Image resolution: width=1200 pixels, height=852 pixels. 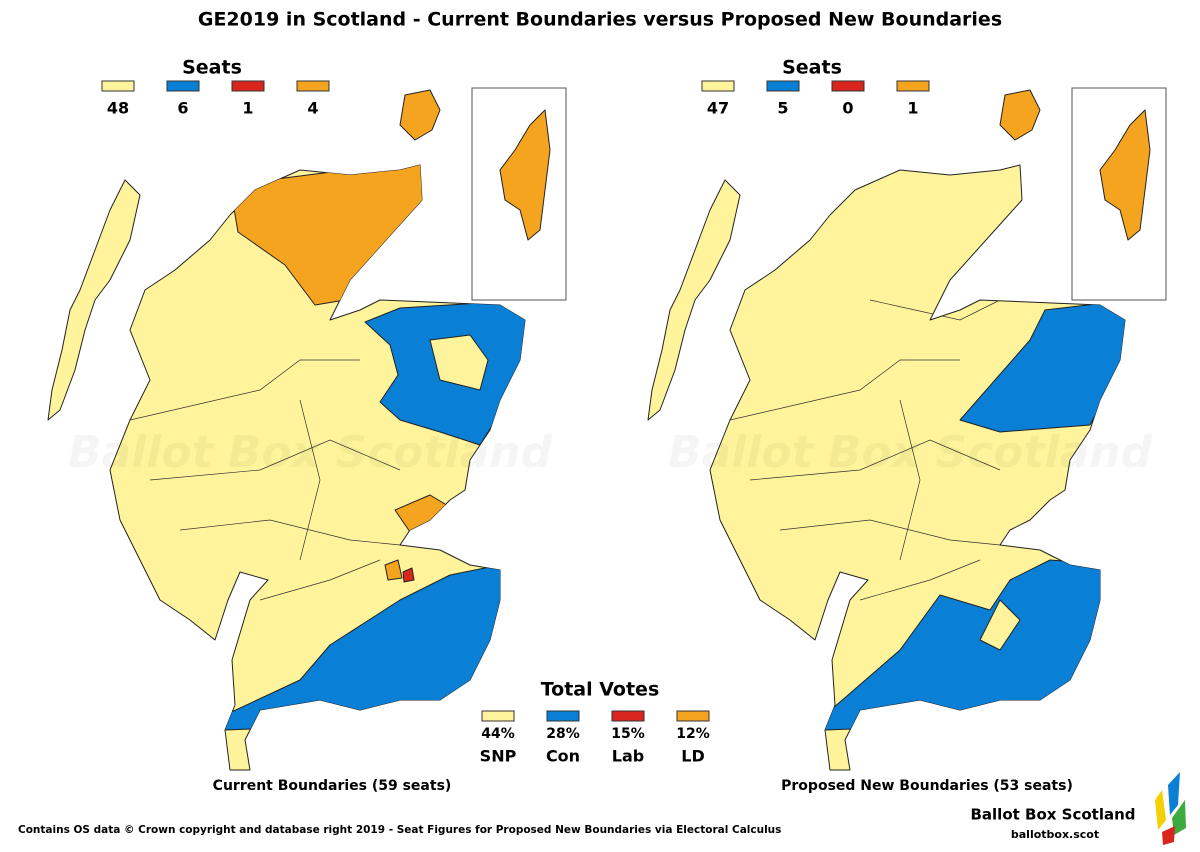 I want to click on vote-share: 44%, so click(x=498, y=734).